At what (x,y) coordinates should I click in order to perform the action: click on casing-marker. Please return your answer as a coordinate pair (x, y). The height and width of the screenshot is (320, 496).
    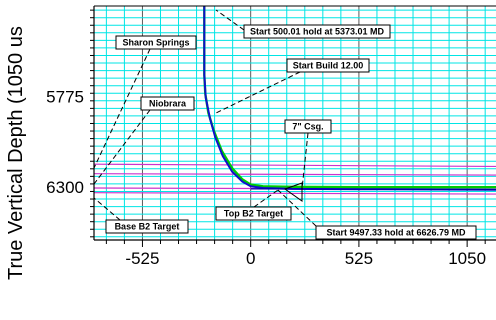
    Looking at the image, I should click on (293, 192).